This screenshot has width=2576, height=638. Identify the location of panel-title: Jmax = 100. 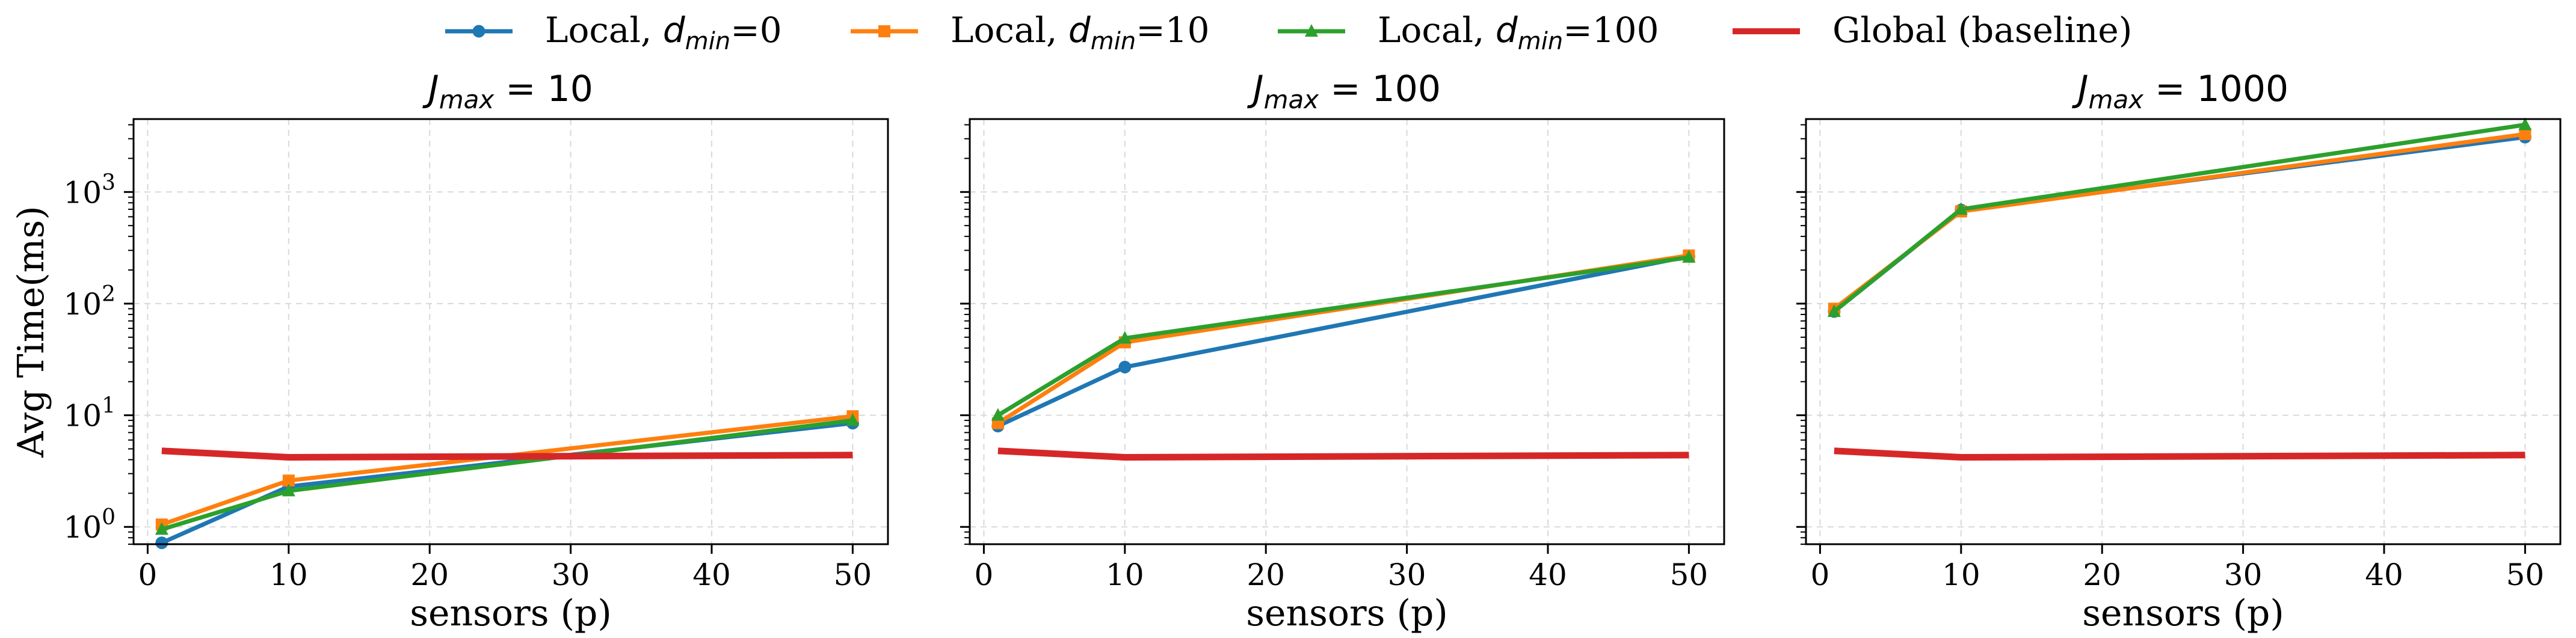
(1344, 91).